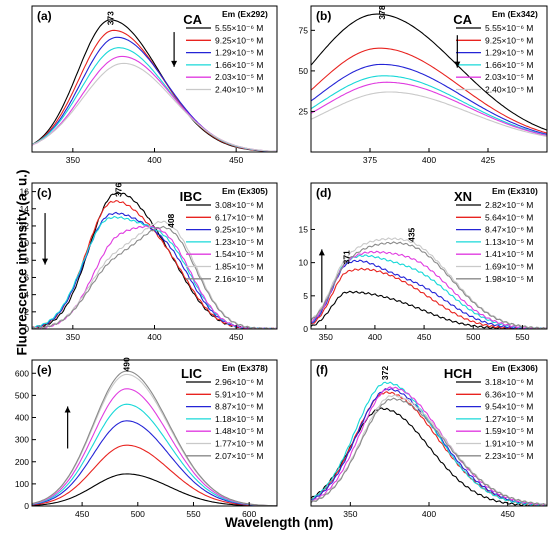 The width and height of the screenshot is (550, 535). Describe the element at coordinates (305, 296) in the screenshot. I see `y-tick-label: 5` at that location.